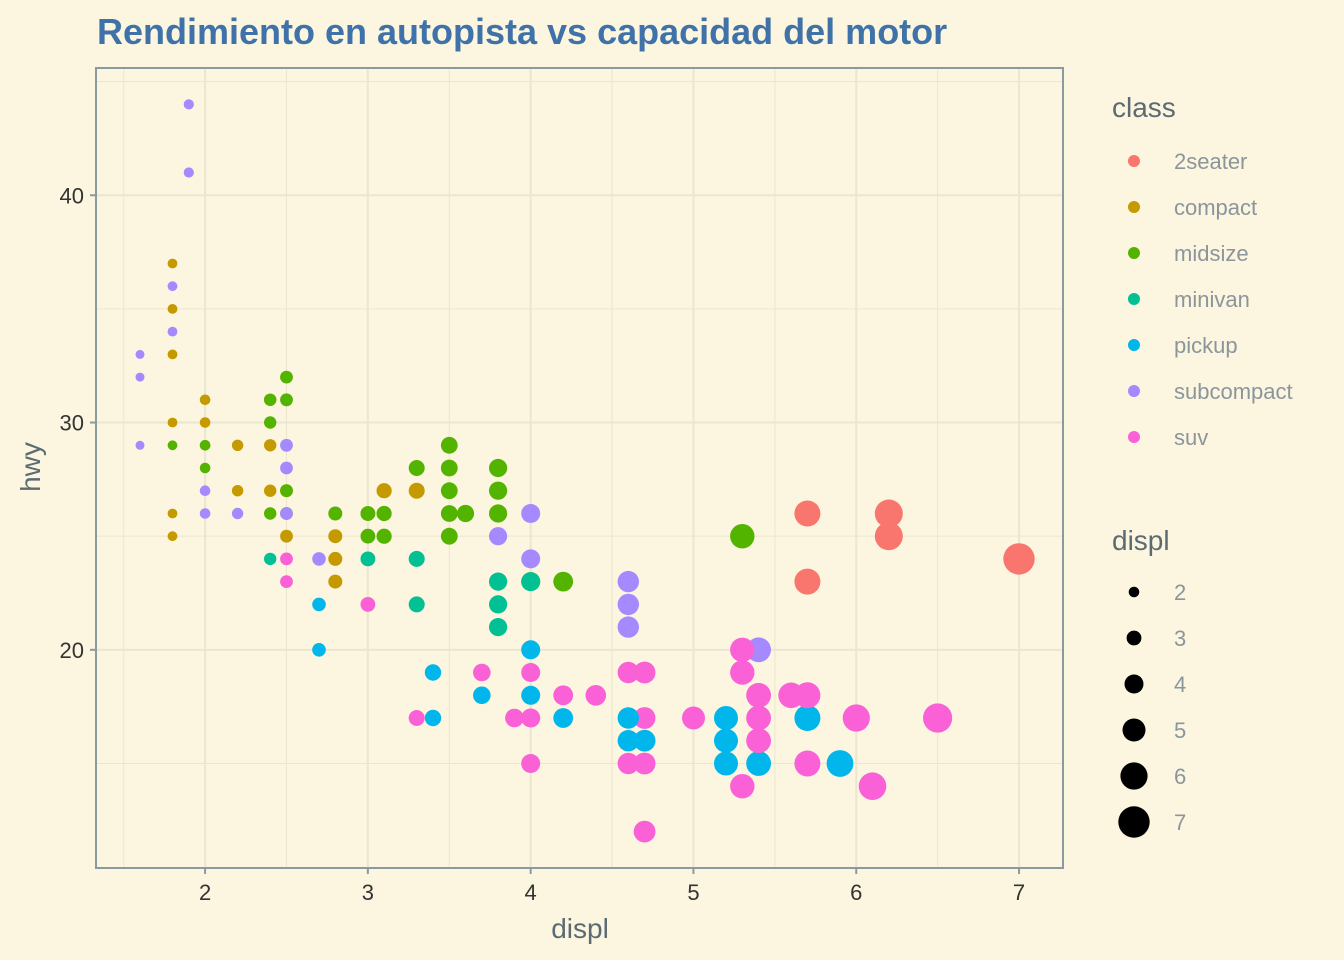 This screenshot has width=1344, height=960. What do you see at coordinates (1134, 391) in the screenshot?
I see `legend-swatch-subcompact` at bounding box center [1134, 391].